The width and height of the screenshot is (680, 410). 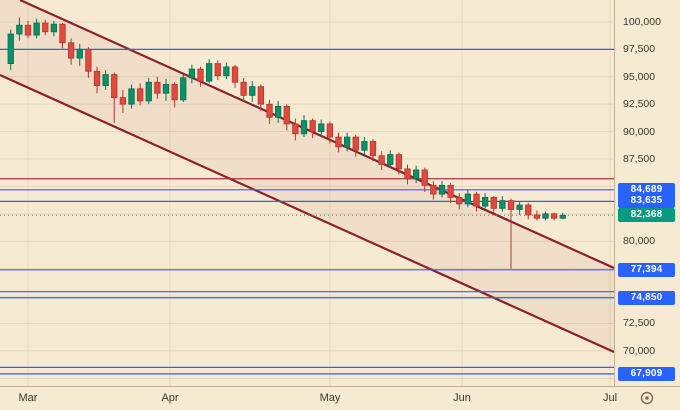 I want to click on y-axis-label: 87,500, so click(x=639, y=159).